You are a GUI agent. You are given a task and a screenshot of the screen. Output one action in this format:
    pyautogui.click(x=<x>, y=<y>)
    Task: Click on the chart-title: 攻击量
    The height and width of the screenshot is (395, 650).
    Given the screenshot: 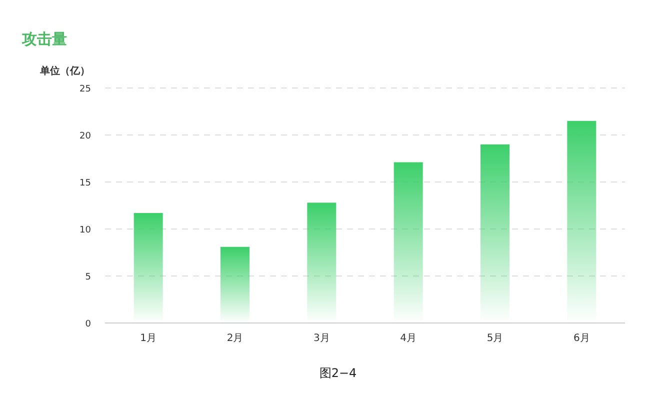 What is the action you would take?
    pyautogui.click(x=44, y=39)
    